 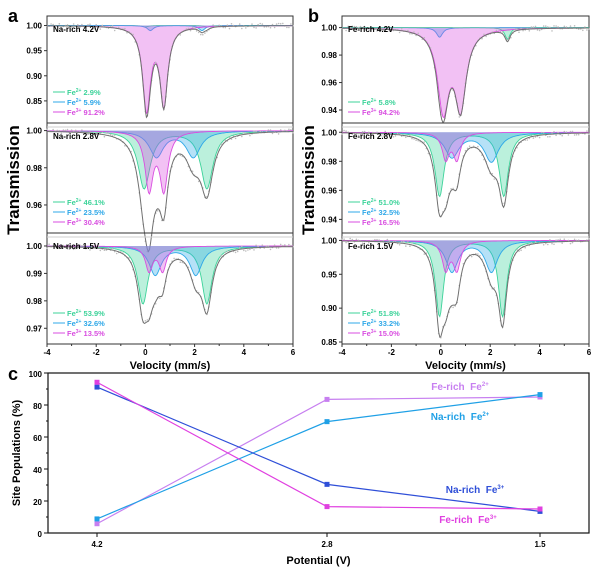 I want to click on y-tick-label: 0, so click(x=40, y=534).